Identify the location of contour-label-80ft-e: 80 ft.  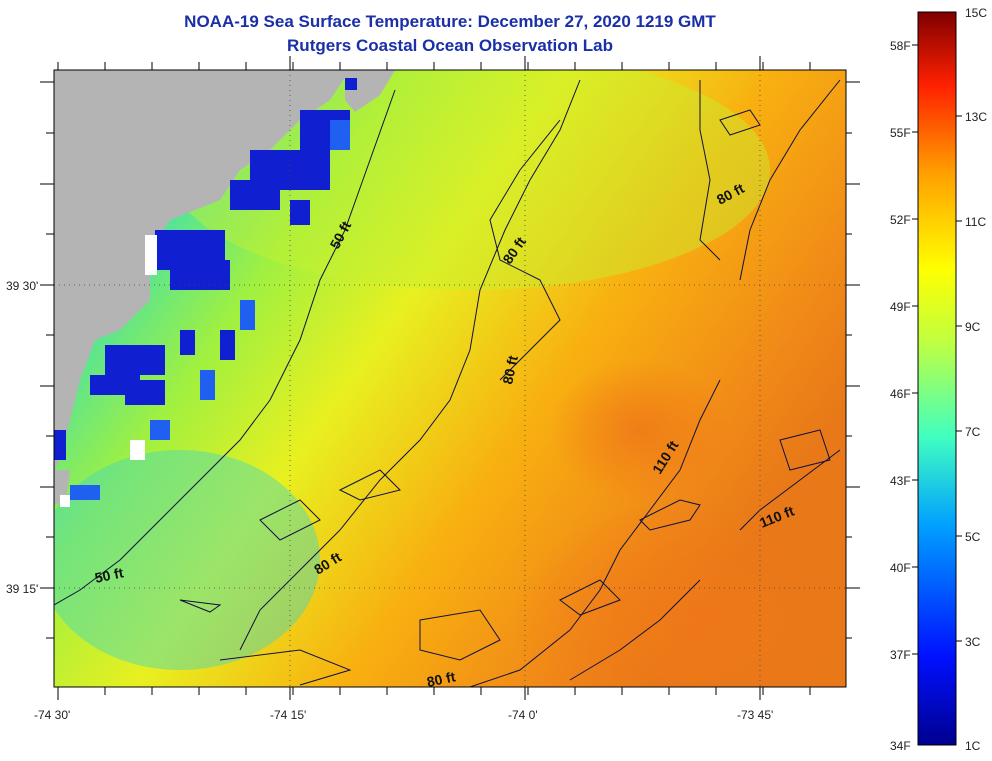
(441, 679).